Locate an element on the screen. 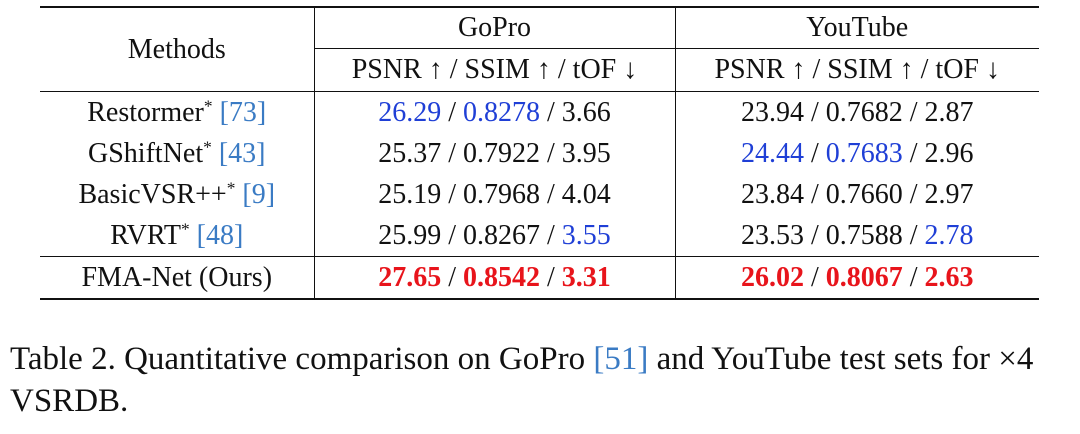  citation-link: [43] is located at coordinates (242, 153).